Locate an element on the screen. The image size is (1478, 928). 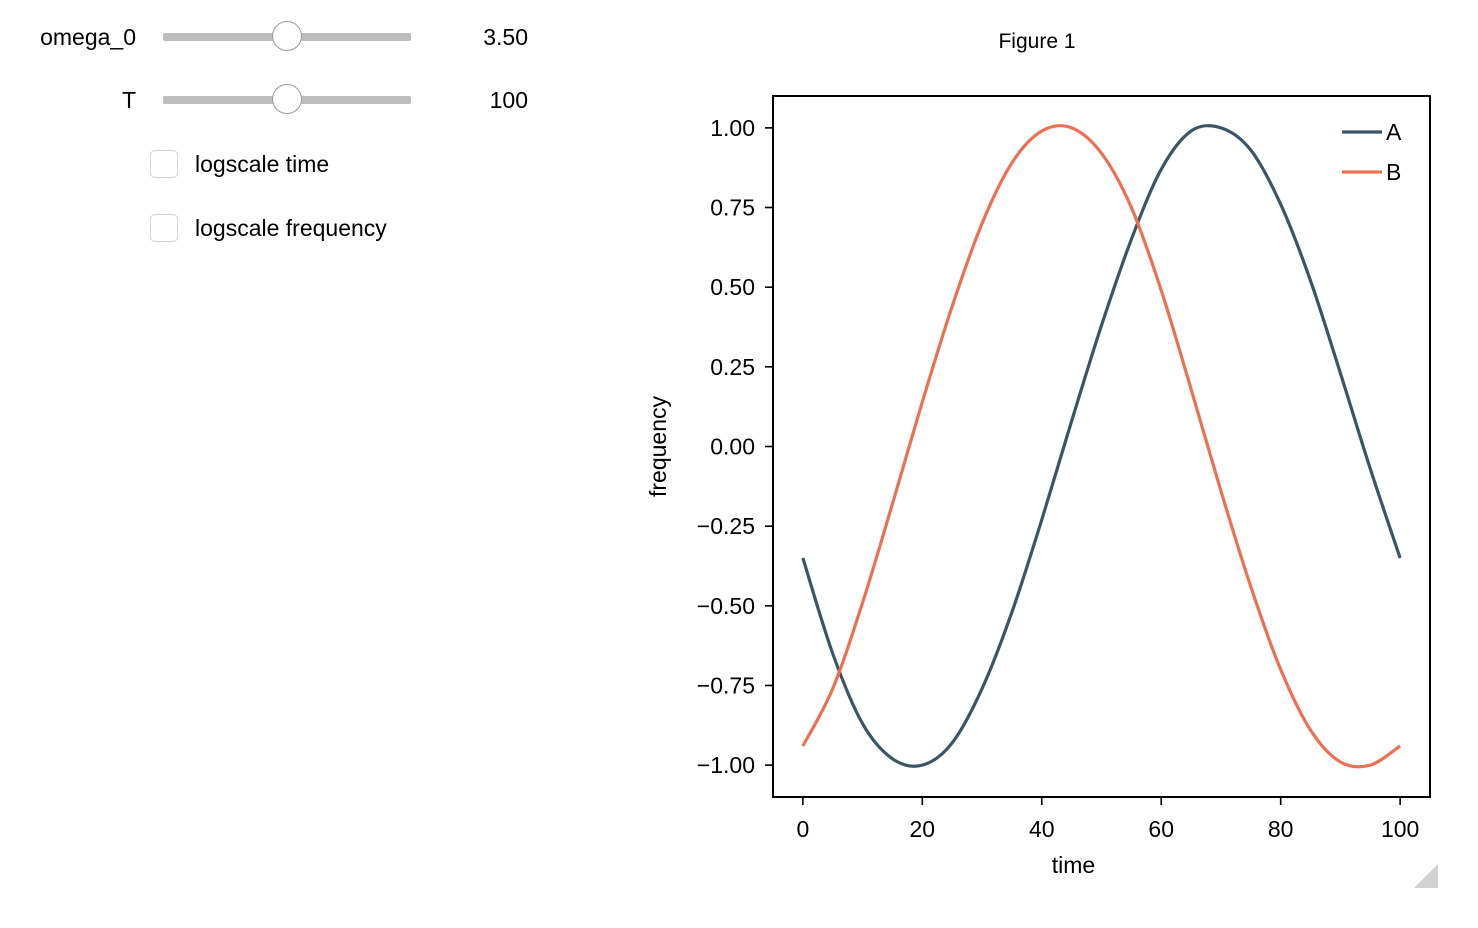
t-slider-track is located at coordinates (287, 99).